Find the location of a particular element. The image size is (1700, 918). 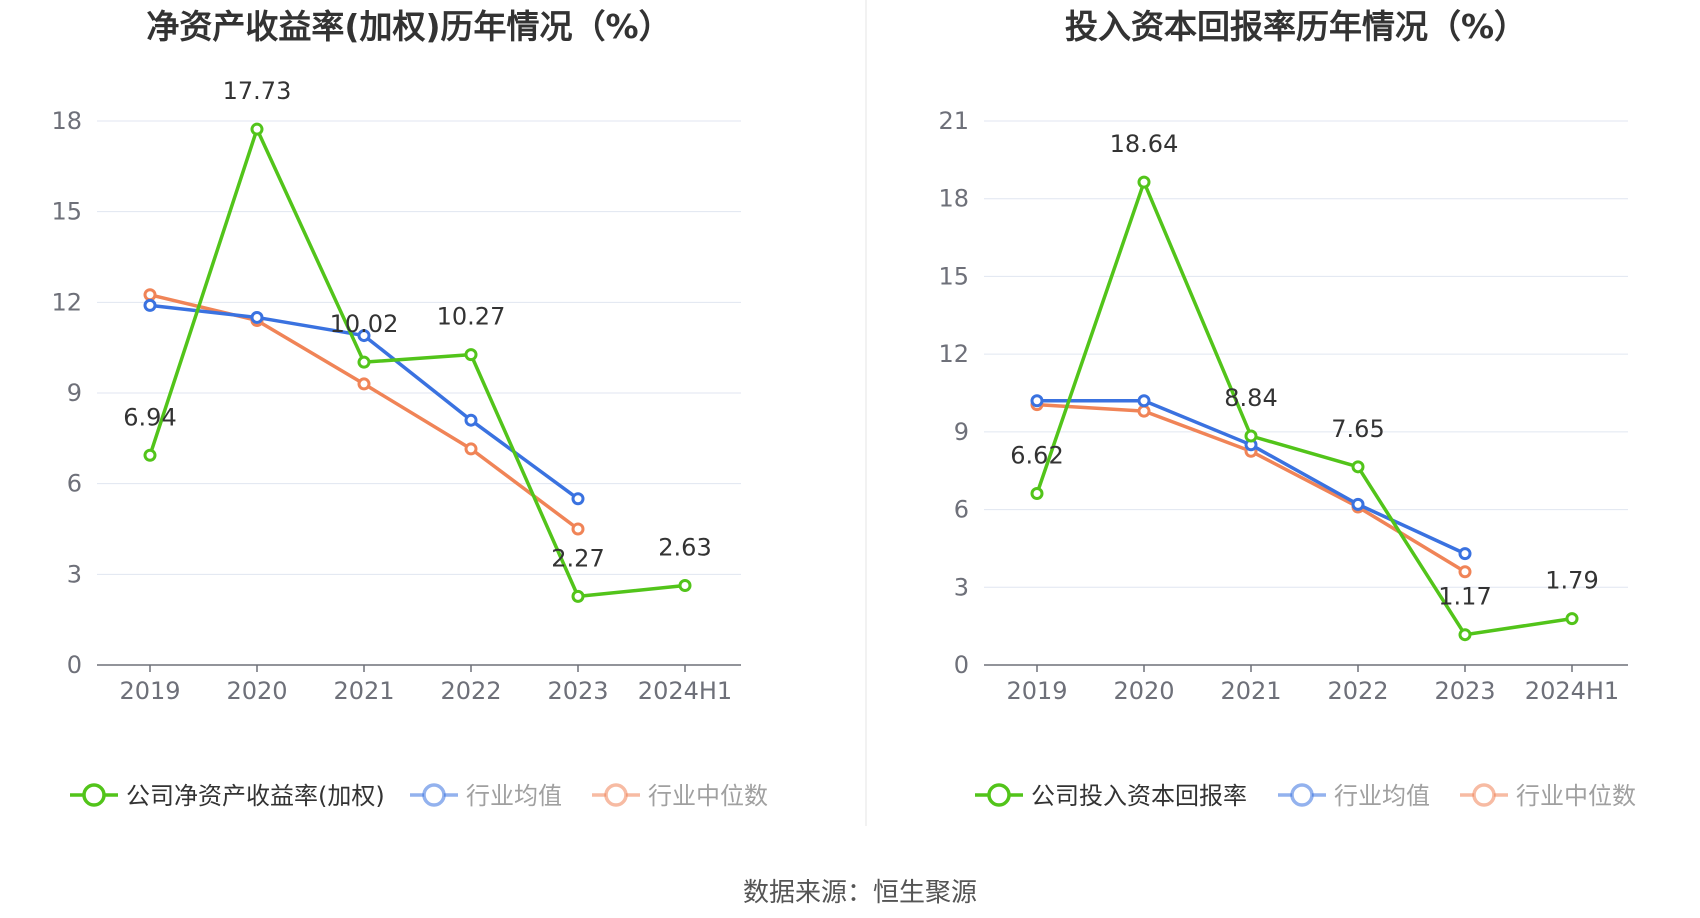

data-label: 18.64 is located at coordinates (1144, 144).